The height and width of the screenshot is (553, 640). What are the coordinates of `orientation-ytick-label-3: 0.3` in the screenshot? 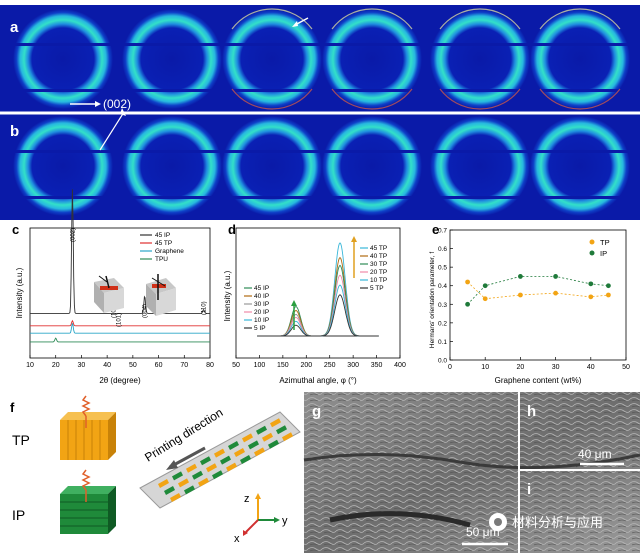 It's located at (442, 305).